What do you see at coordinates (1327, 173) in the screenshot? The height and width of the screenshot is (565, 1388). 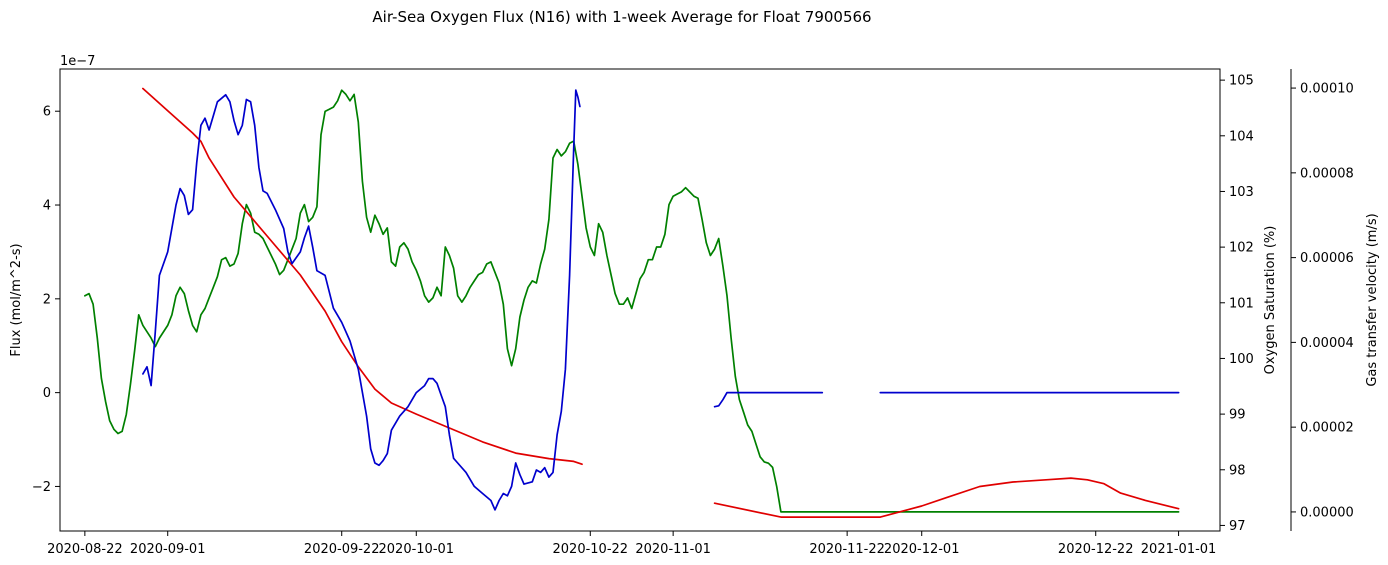 I see `velocity-tick-label: 0.00008` at bounding box center [1327, 173].